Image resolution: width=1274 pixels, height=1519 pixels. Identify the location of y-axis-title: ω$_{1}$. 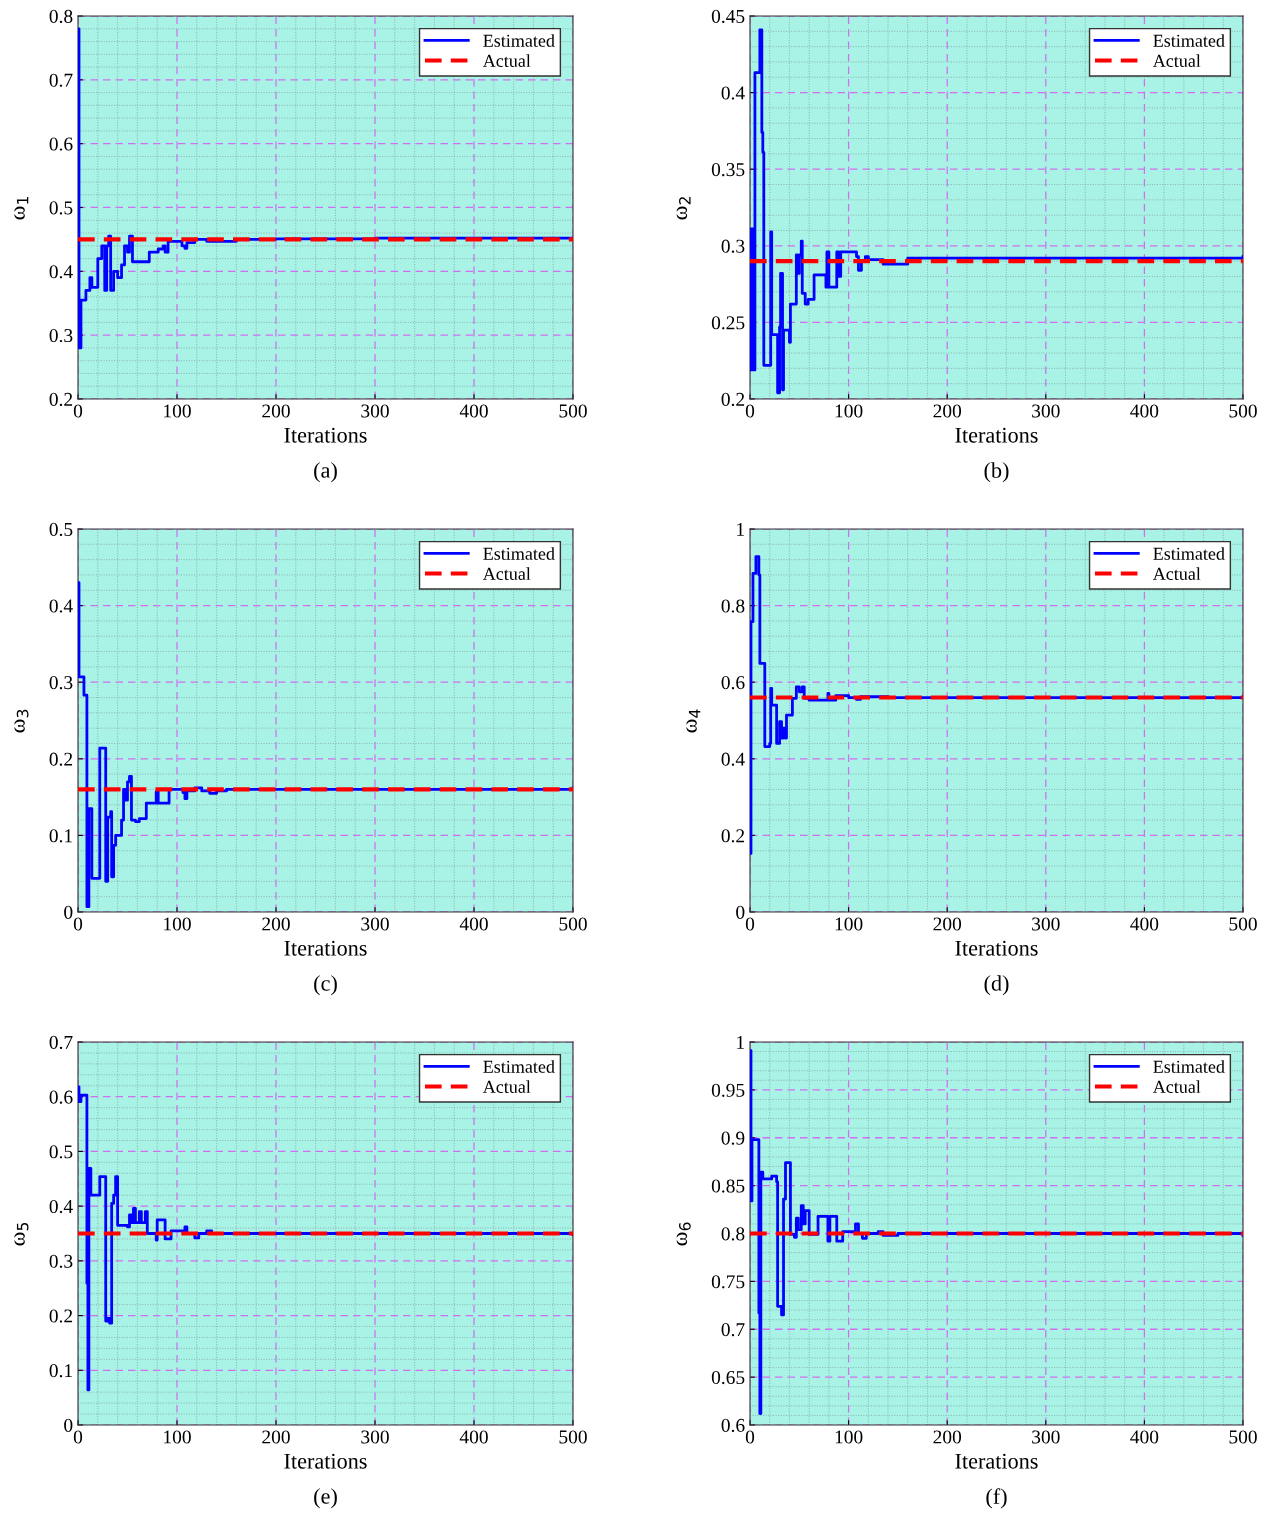
(21, 208).